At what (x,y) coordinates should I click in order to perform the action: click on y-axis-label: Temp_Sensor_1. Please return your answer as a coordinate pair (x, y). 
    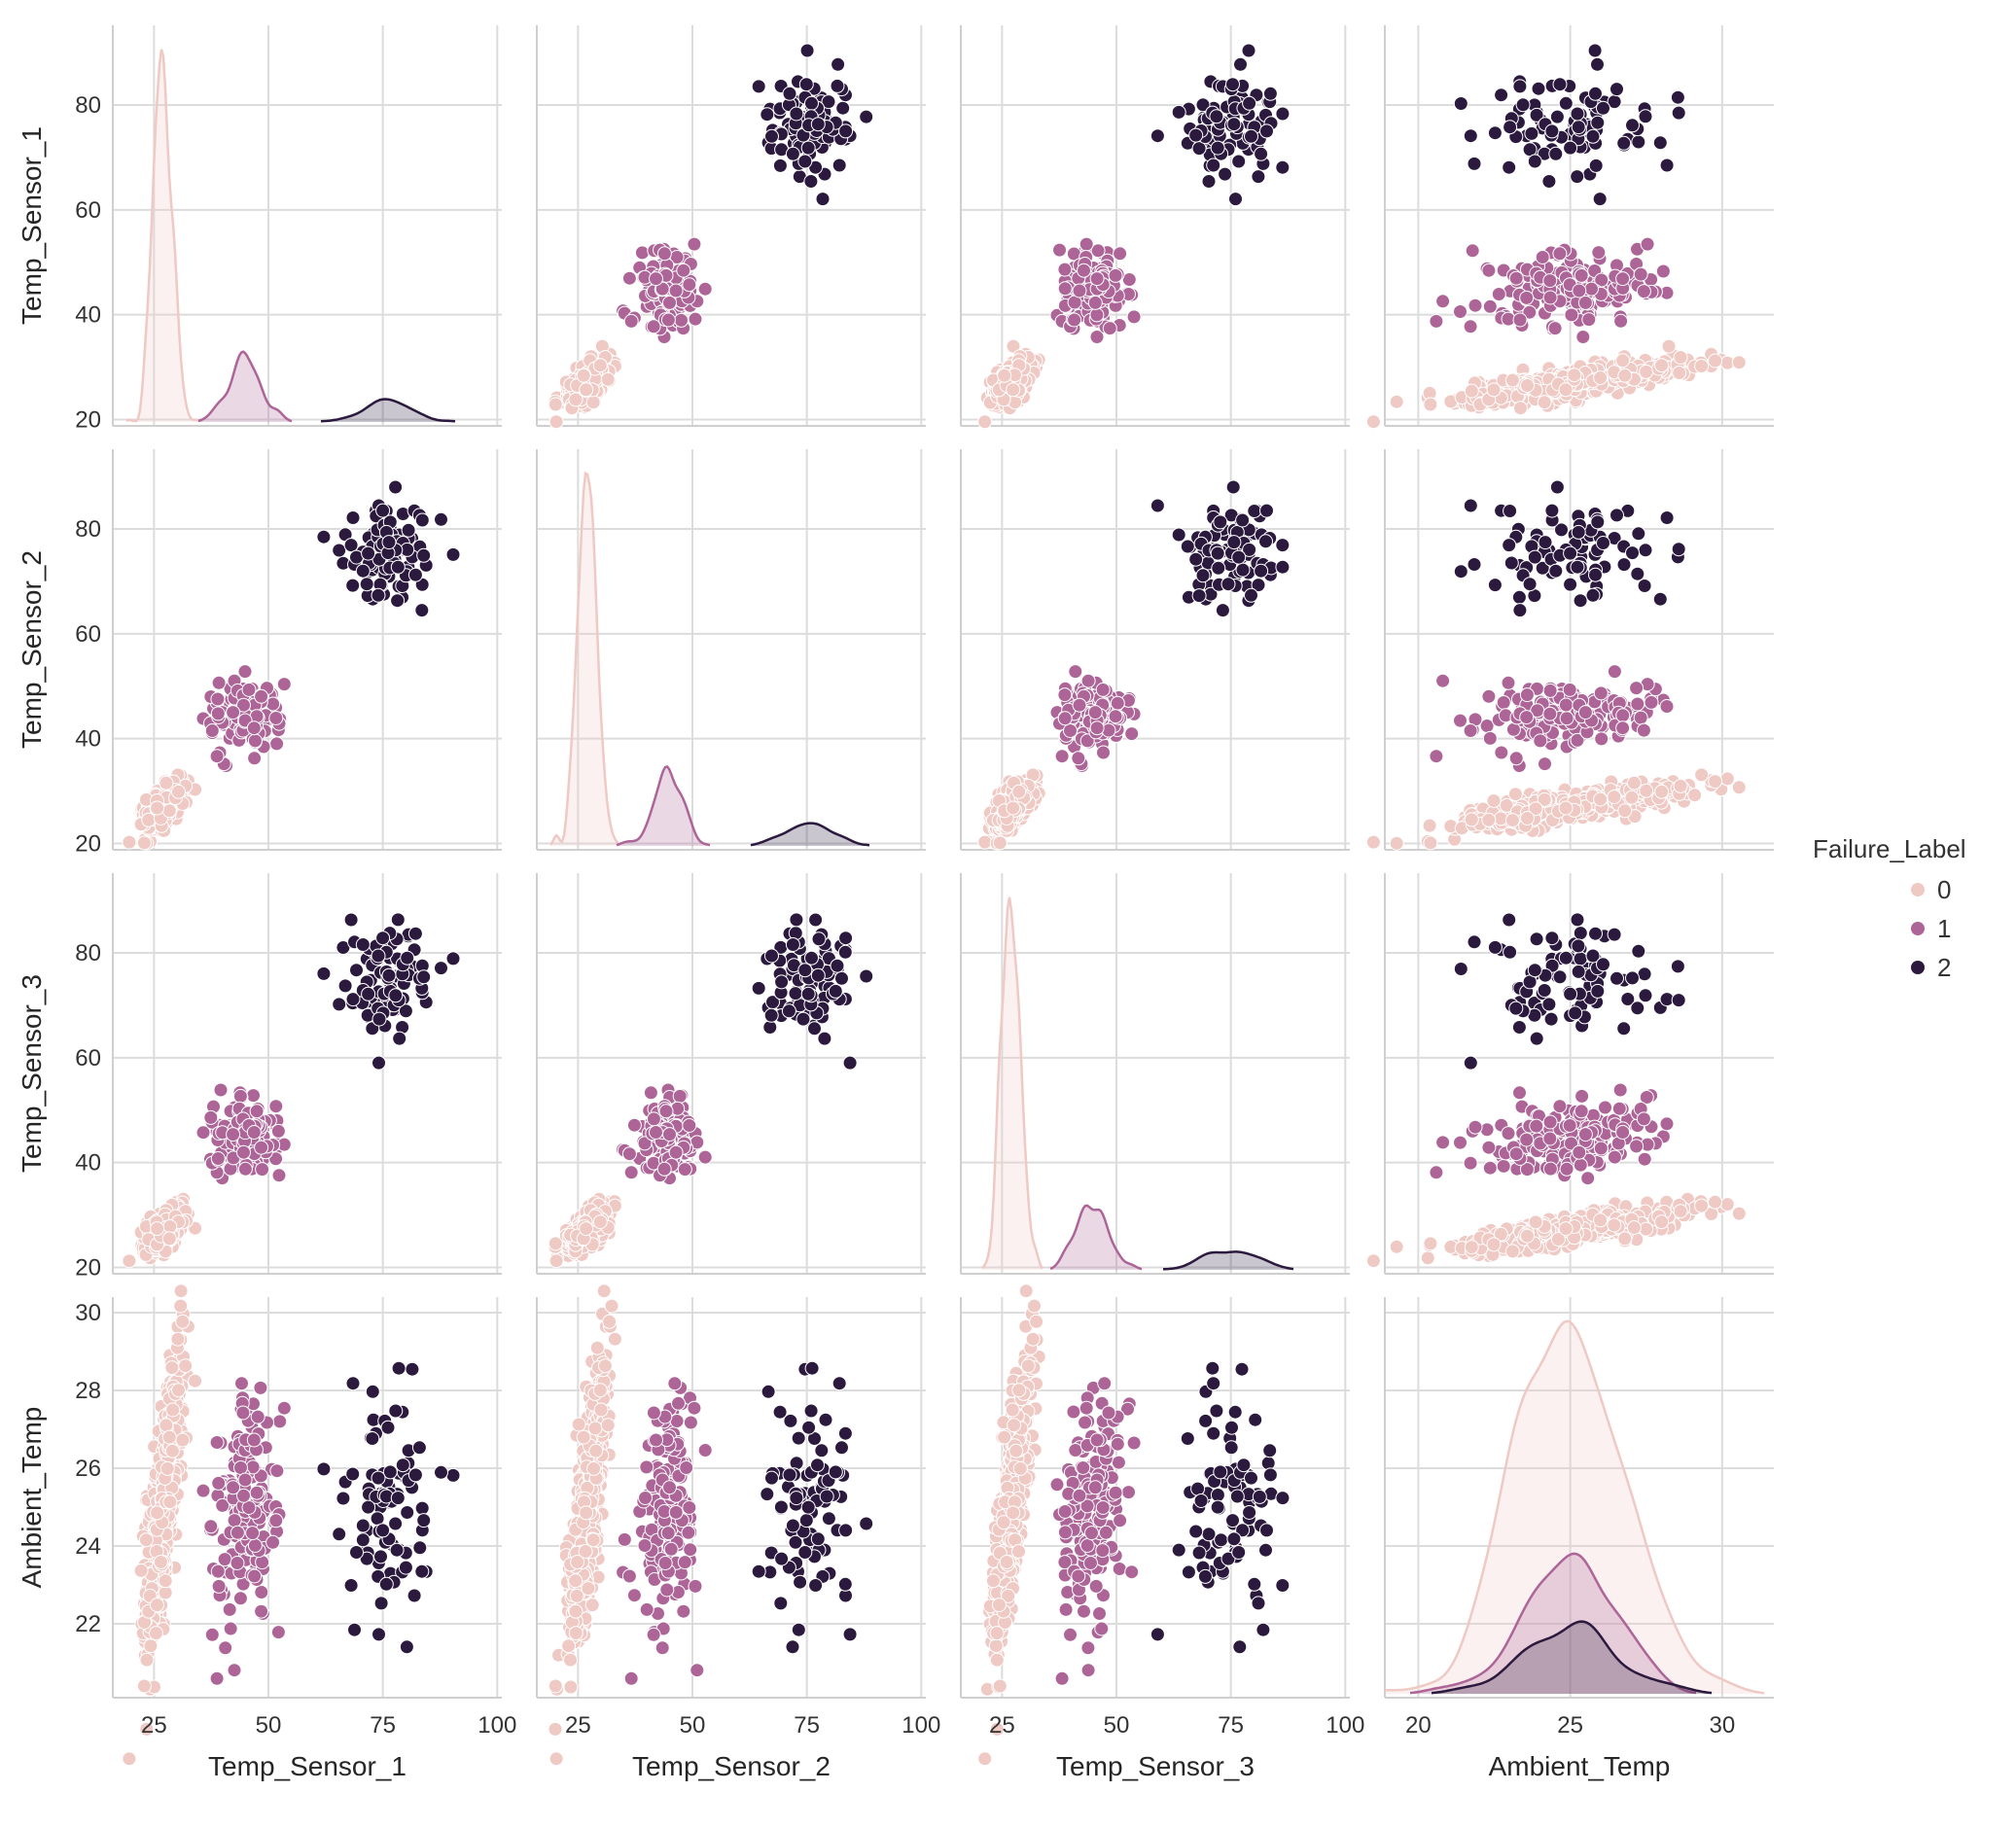
    Looking at the image, I should click on (32, 225).